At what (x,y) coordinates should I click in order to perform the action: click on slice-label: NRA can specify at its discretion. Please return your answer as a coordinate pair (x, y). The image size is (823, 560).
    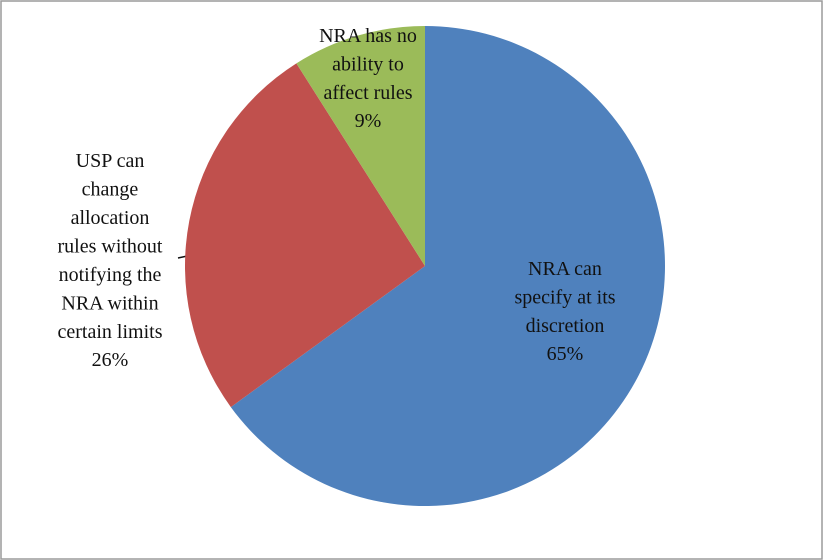
    Looking at the image, I should click on (564, 297).